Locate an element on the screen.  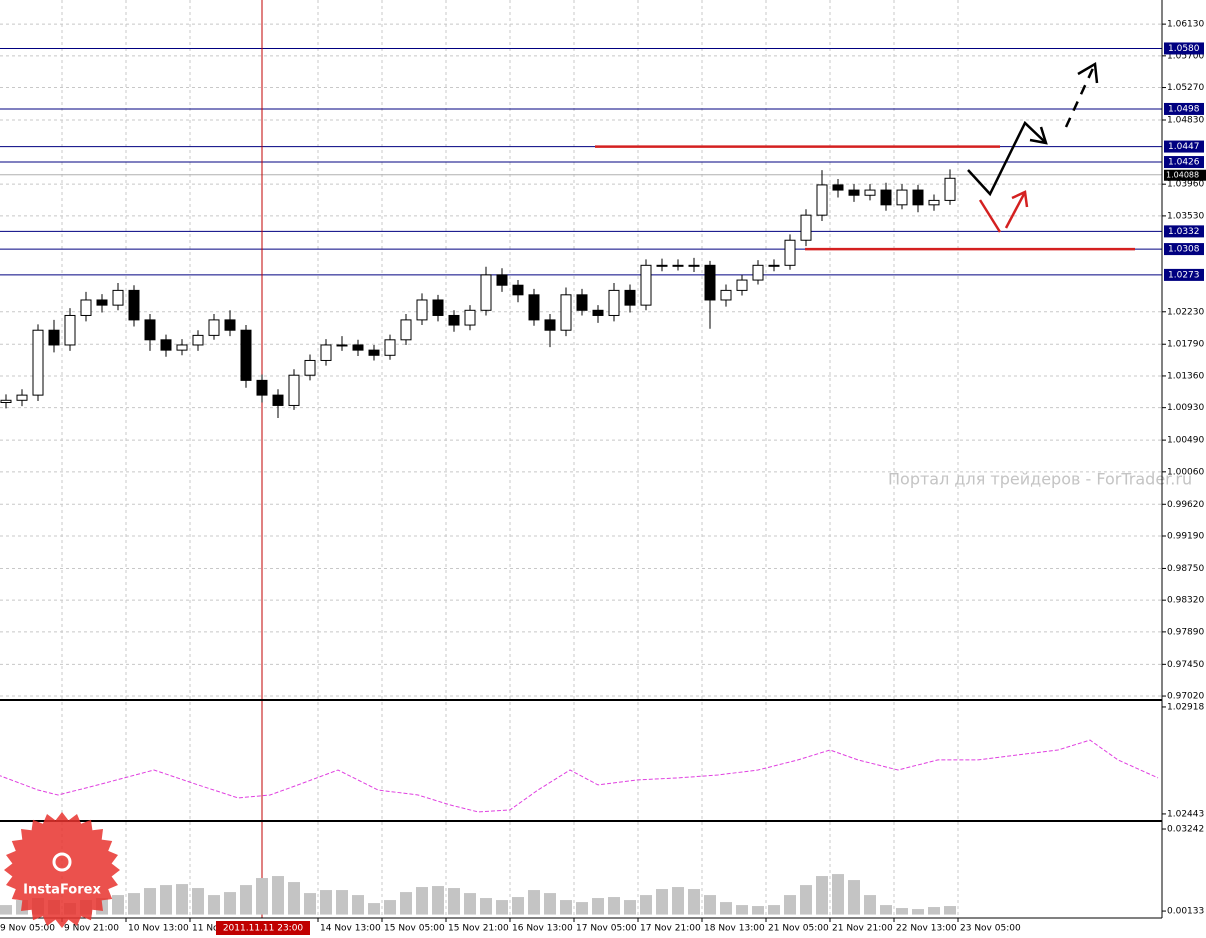
y-tick-label: 0.98750 is located at coordinates (1185, 569).